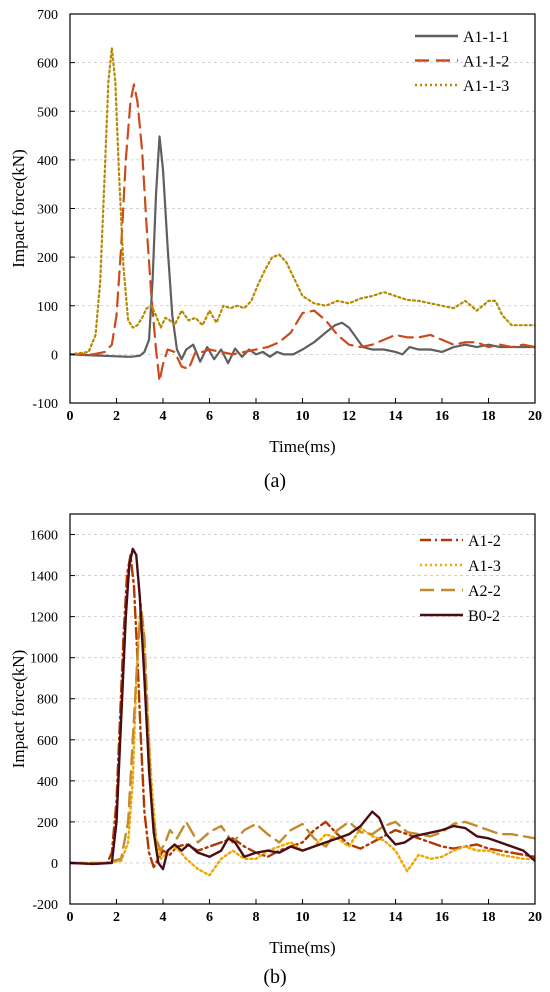 The width and height of the screenshot is (550, 992). What do you see at coordinates (163, 416) in the screenshot?
I see `x-tick-label-a: 4` at bounding box center [163, 416].